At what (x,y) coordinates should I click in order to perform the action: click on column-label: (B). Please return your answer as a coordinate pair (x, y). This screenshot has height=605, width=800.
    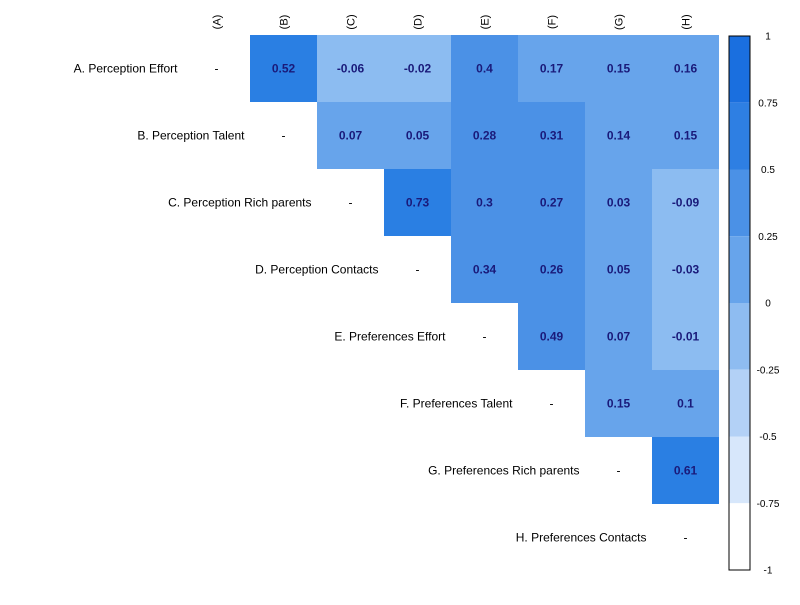
    Looking at the image, I should click on (285, 22).